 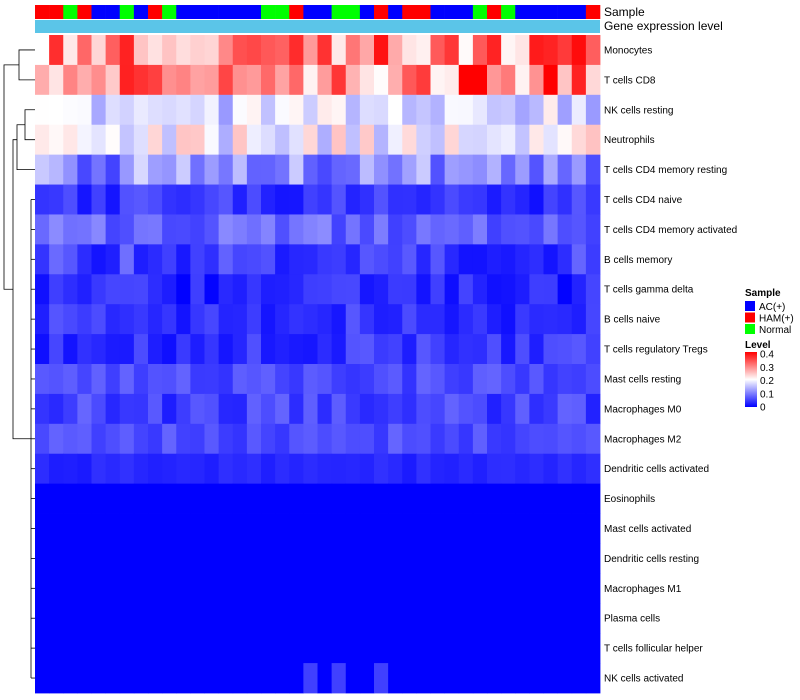 What do you see at coordinates (642, 379) in the screenshot?
I see `row-label: Mast cells resting` at bounding box center [642, 379].